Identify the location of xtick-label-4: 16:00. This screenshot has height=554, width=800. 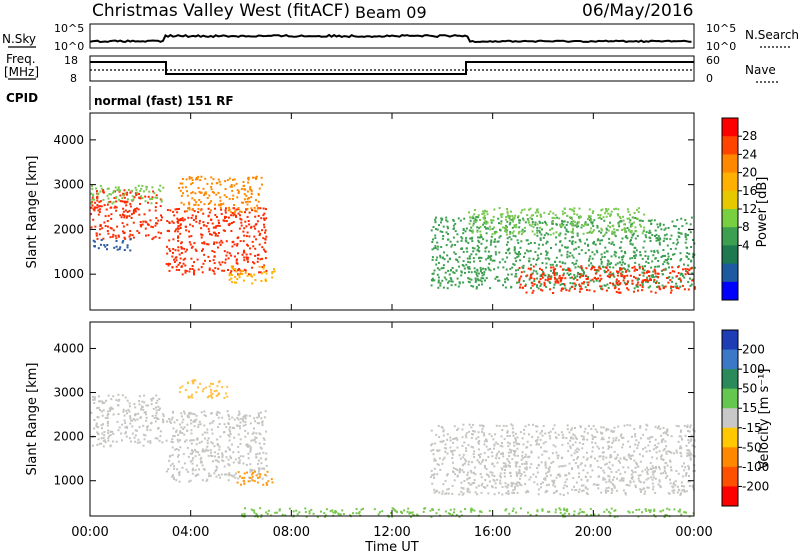
(492, 532).